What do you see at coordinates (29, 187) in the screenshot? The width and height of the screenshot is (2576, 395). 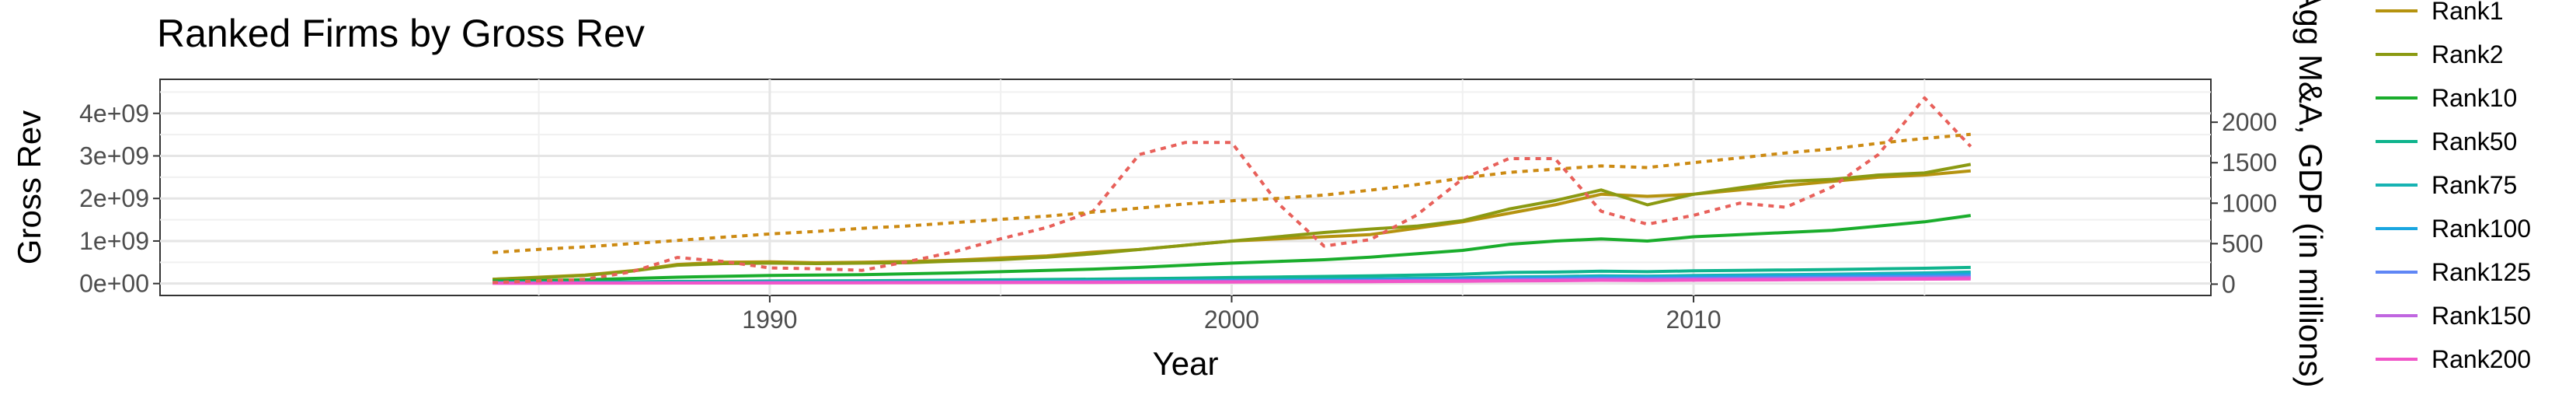 I see `y-axis-title: Gross Rev` at bounding box center [29, 187].